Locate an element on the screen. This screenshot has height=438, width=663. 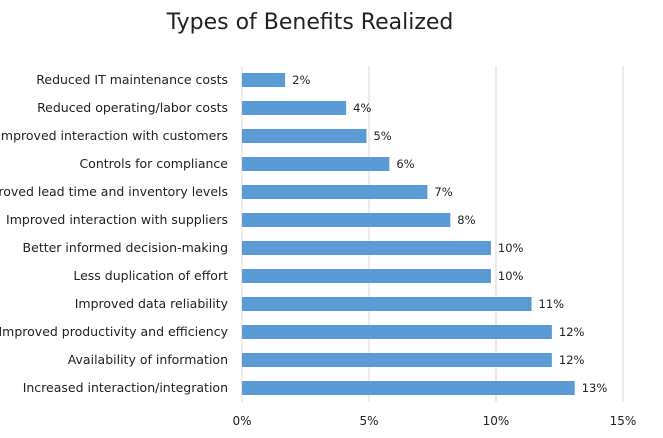
data-label: 4% is located at coordinates (362, 108).